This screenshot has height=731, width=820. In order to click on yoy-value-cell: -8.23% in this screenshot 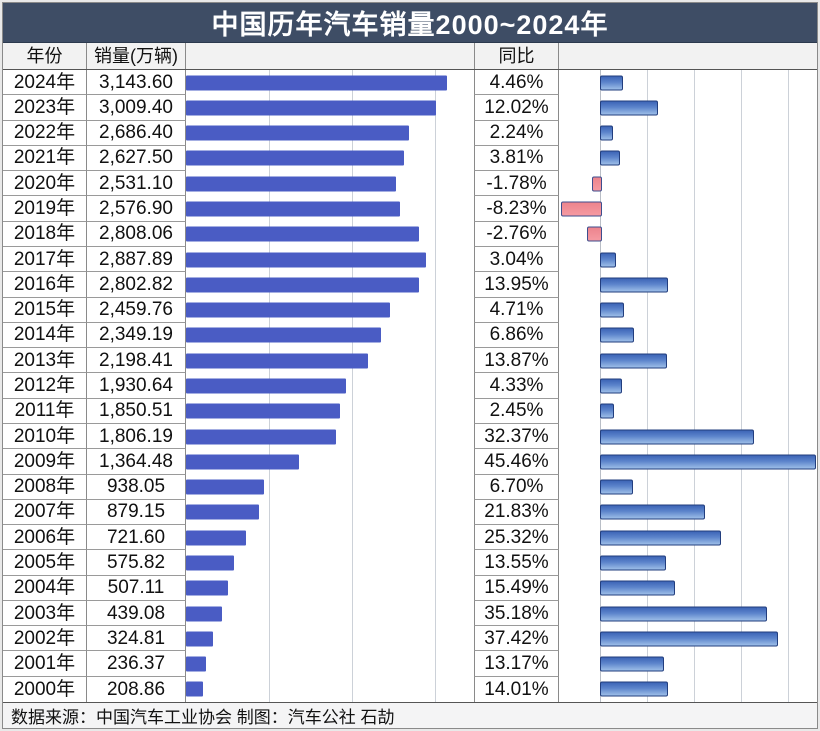, I will do `click(516, 209)`.